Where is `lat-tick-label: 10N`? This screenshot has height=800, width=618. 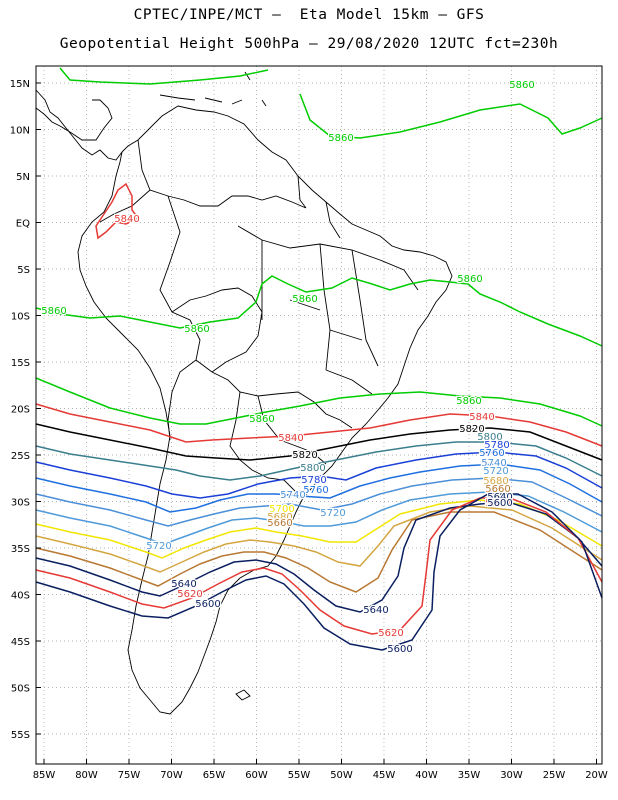 lat-tick-label: 10N is located at coordinates (20, 131).